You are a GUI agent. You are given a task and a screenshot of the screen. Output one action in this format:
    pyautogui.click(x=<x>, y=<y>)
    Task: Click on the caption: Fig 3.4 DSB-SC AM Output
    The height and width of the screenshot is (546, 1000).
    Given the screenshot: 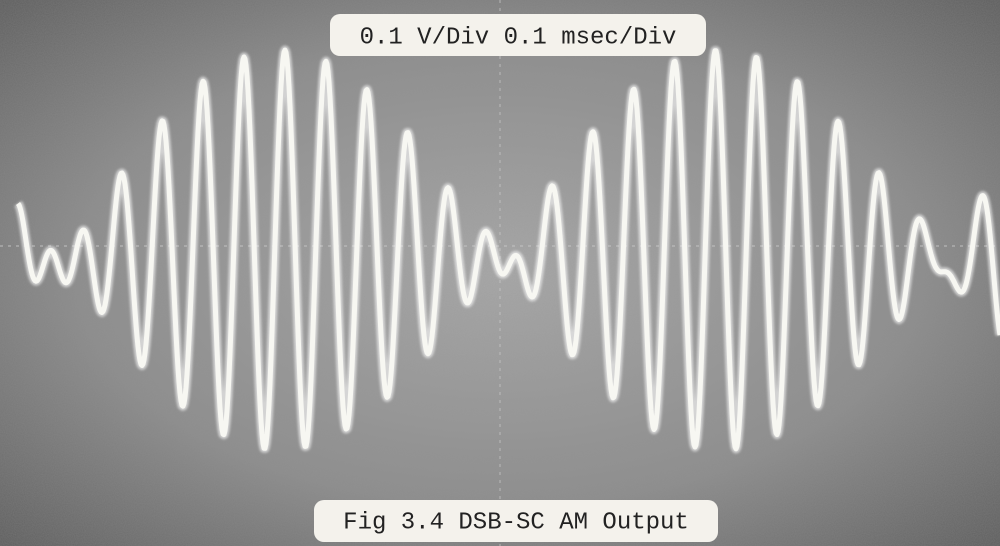 What is the action you would take?
    pyautogui.click(x=516, y=522)
    